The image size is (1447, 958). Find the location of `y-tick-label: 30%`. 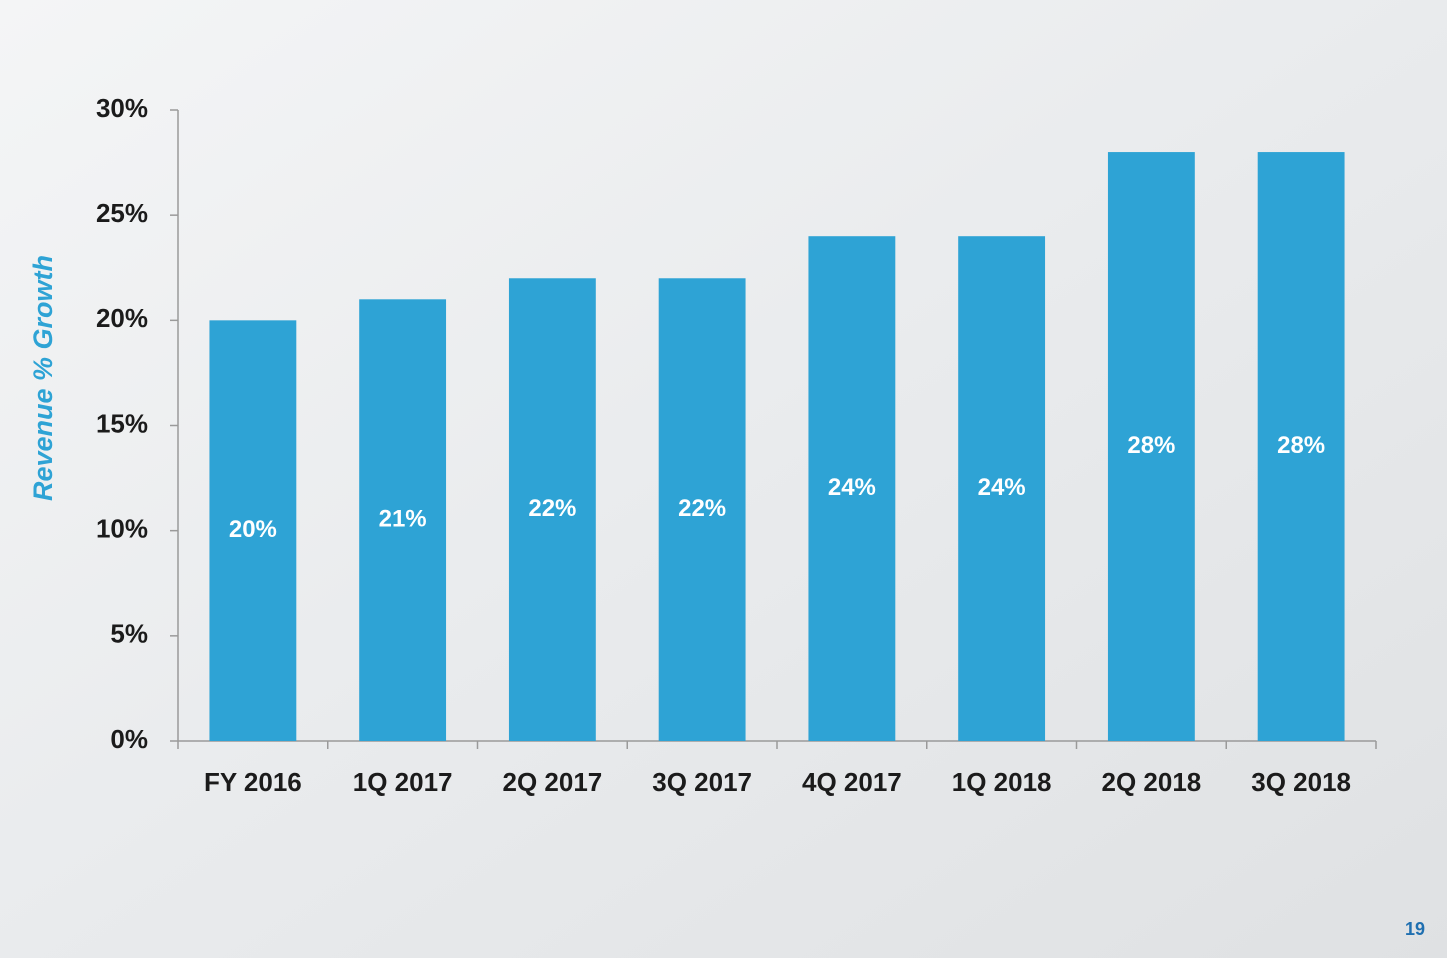

y-tick-label: 30% is located at coordinates (122, 108).